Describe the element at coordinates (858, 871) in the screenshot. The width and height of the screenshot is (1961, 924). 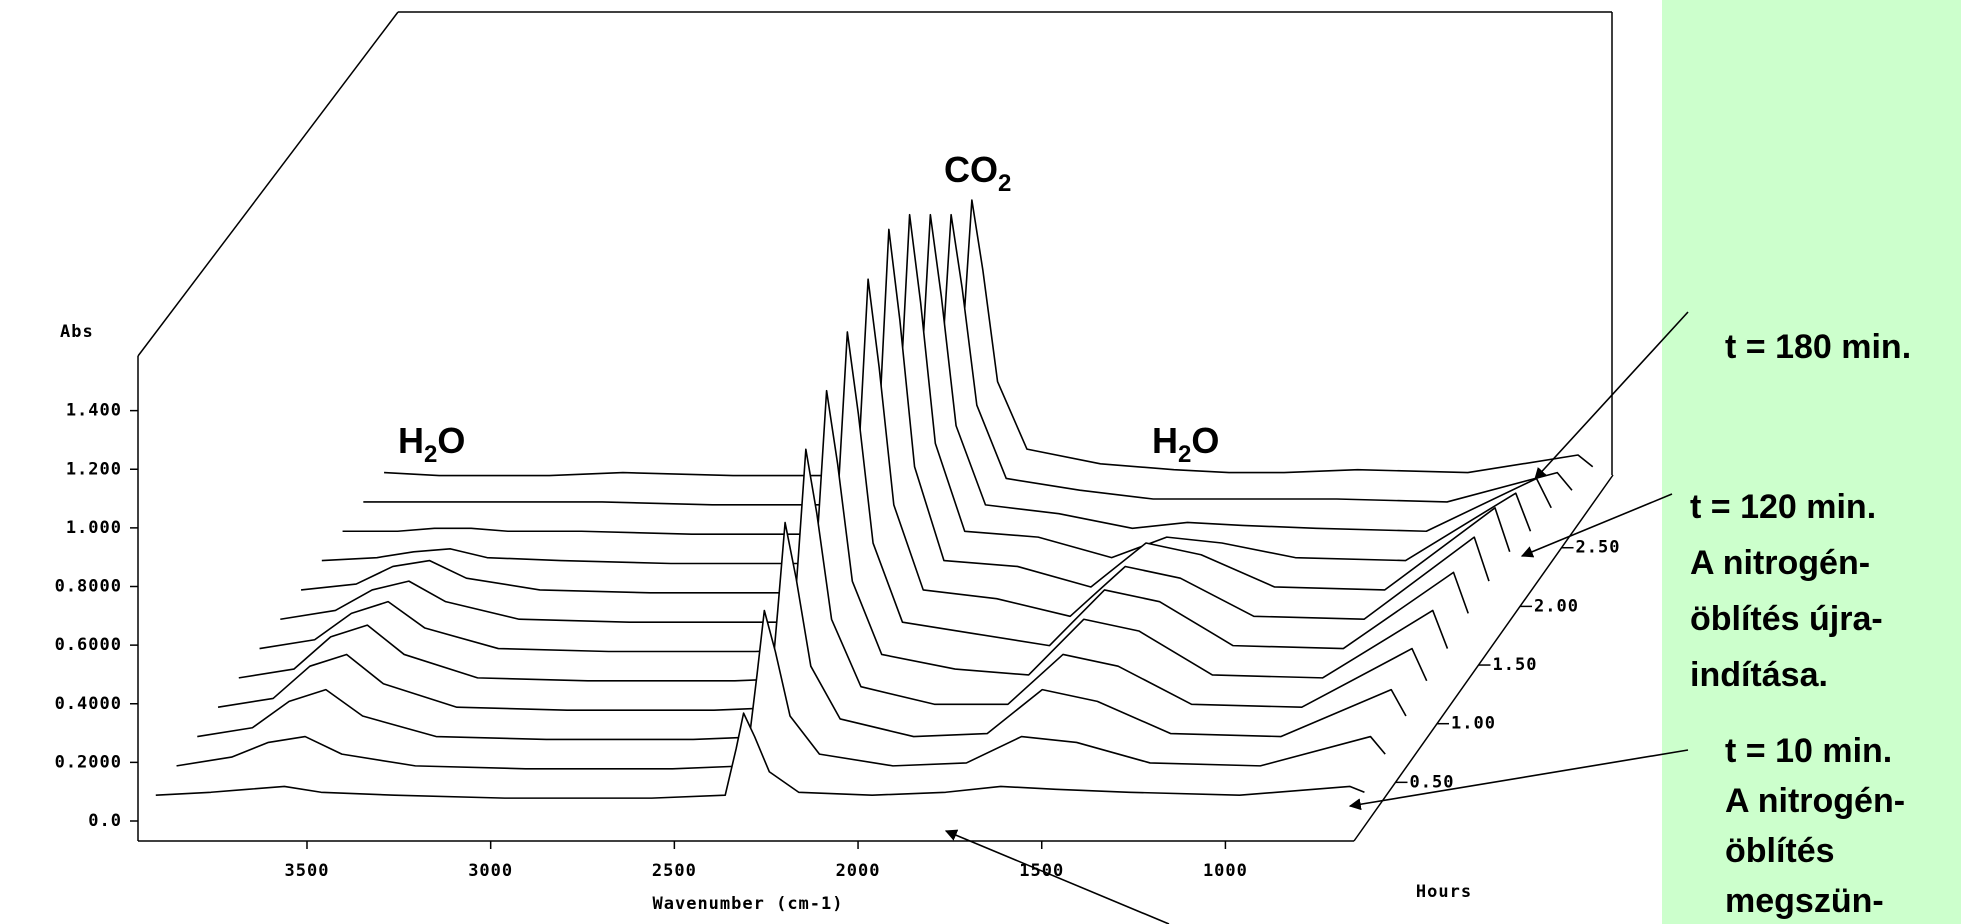
I see `x-tick-label: 2000` at that location.